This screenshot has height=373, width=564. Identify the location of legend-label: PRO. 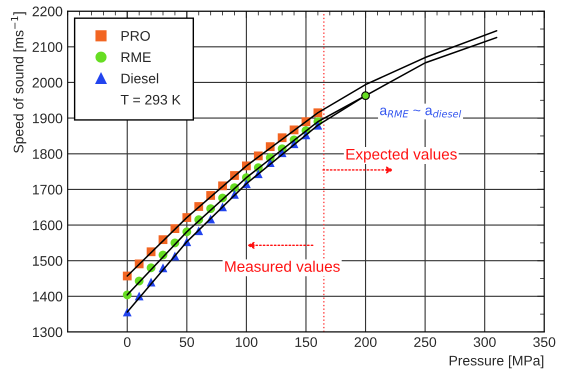
(136, 36).